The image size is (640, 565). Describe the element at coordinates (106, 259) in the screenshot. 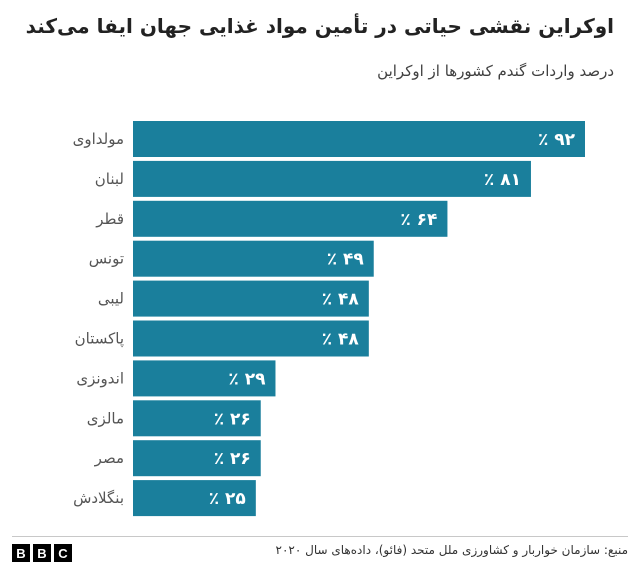

I see `category-label: تونس` at that location.